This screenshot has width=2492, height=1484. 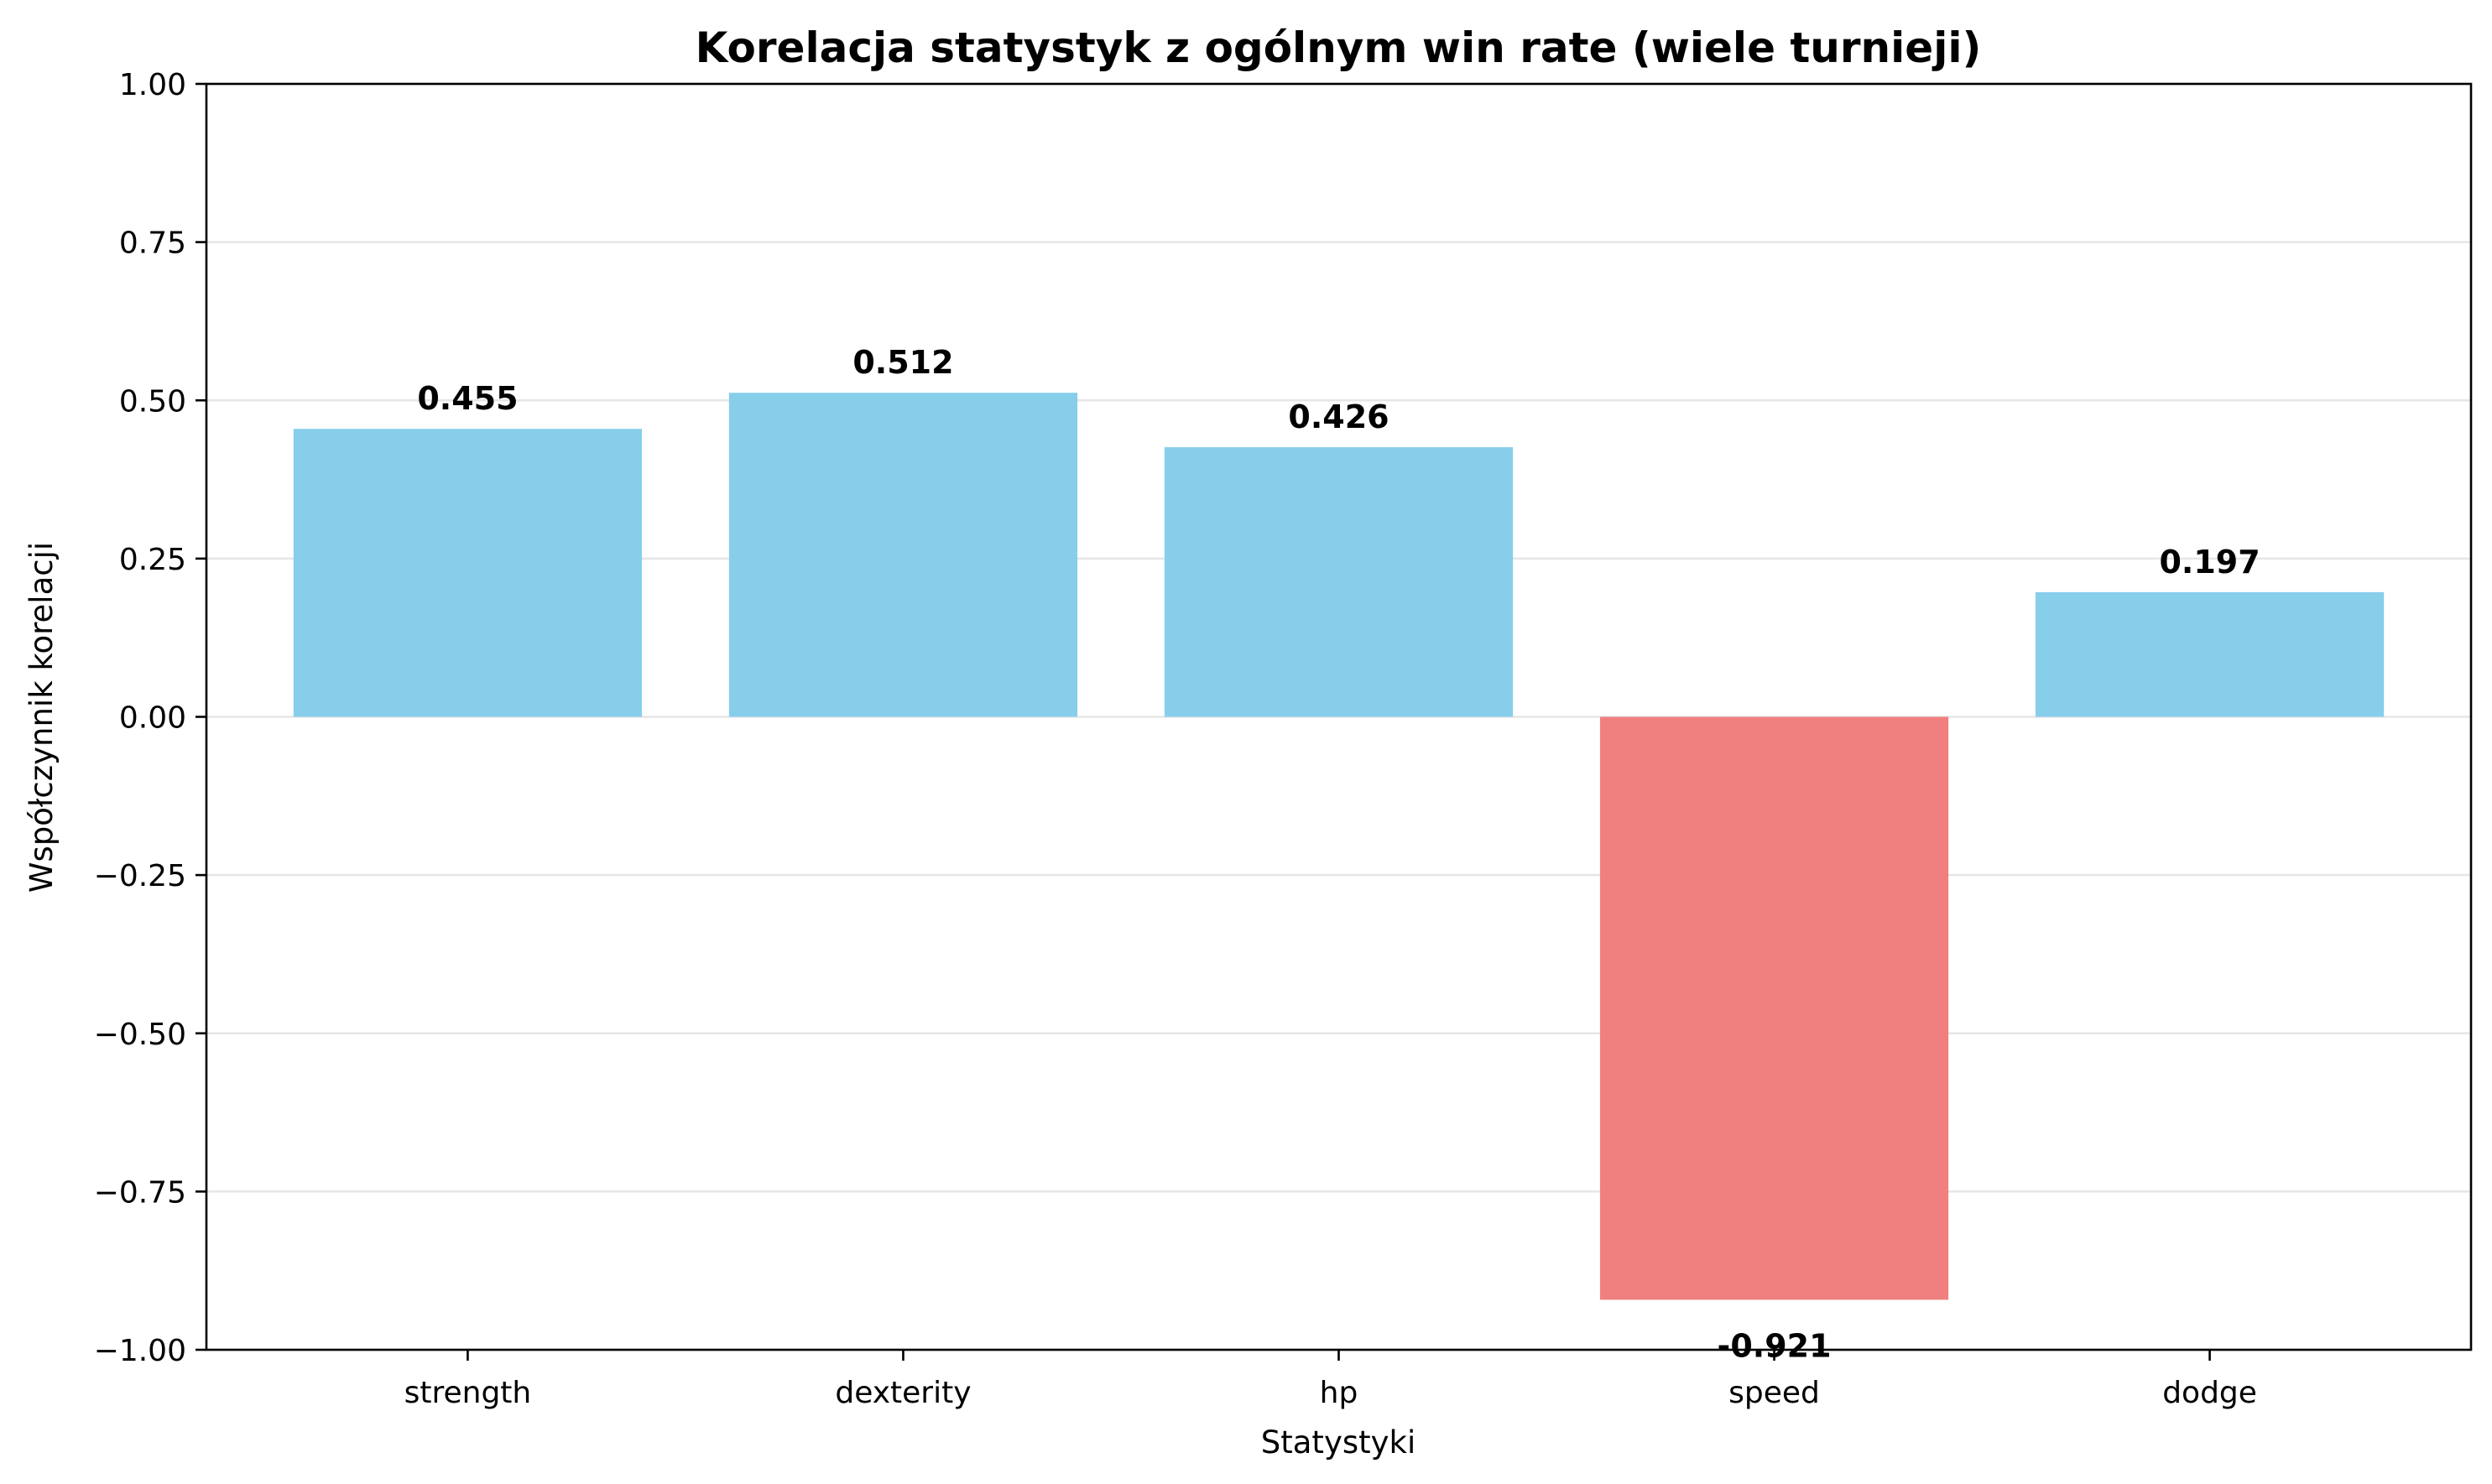 What do you see at coordinates (1339, 582) in the screenshot?
I see `bar-hp` at bounding box center [1339, 582].